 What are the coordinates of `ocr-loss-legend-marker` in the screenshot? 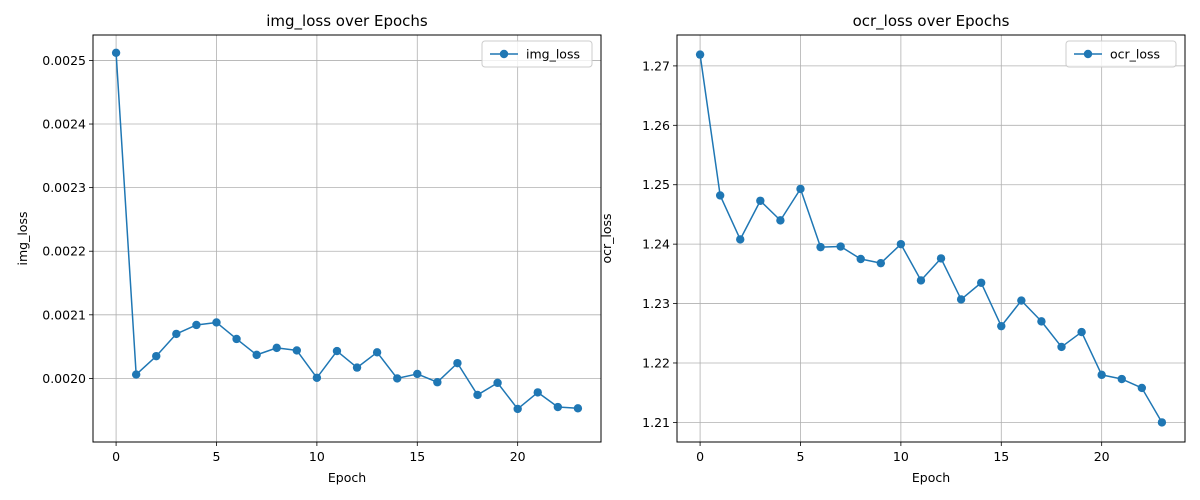 It's located at (1088, 54).